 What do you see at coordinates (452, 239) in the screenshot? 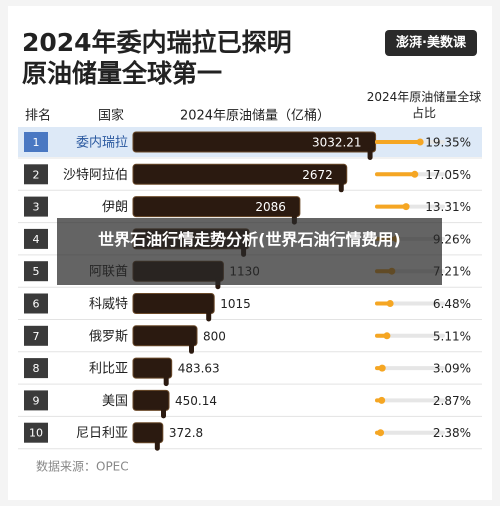
I see `share-label: 9.26%` at bounding box center [452, 239].